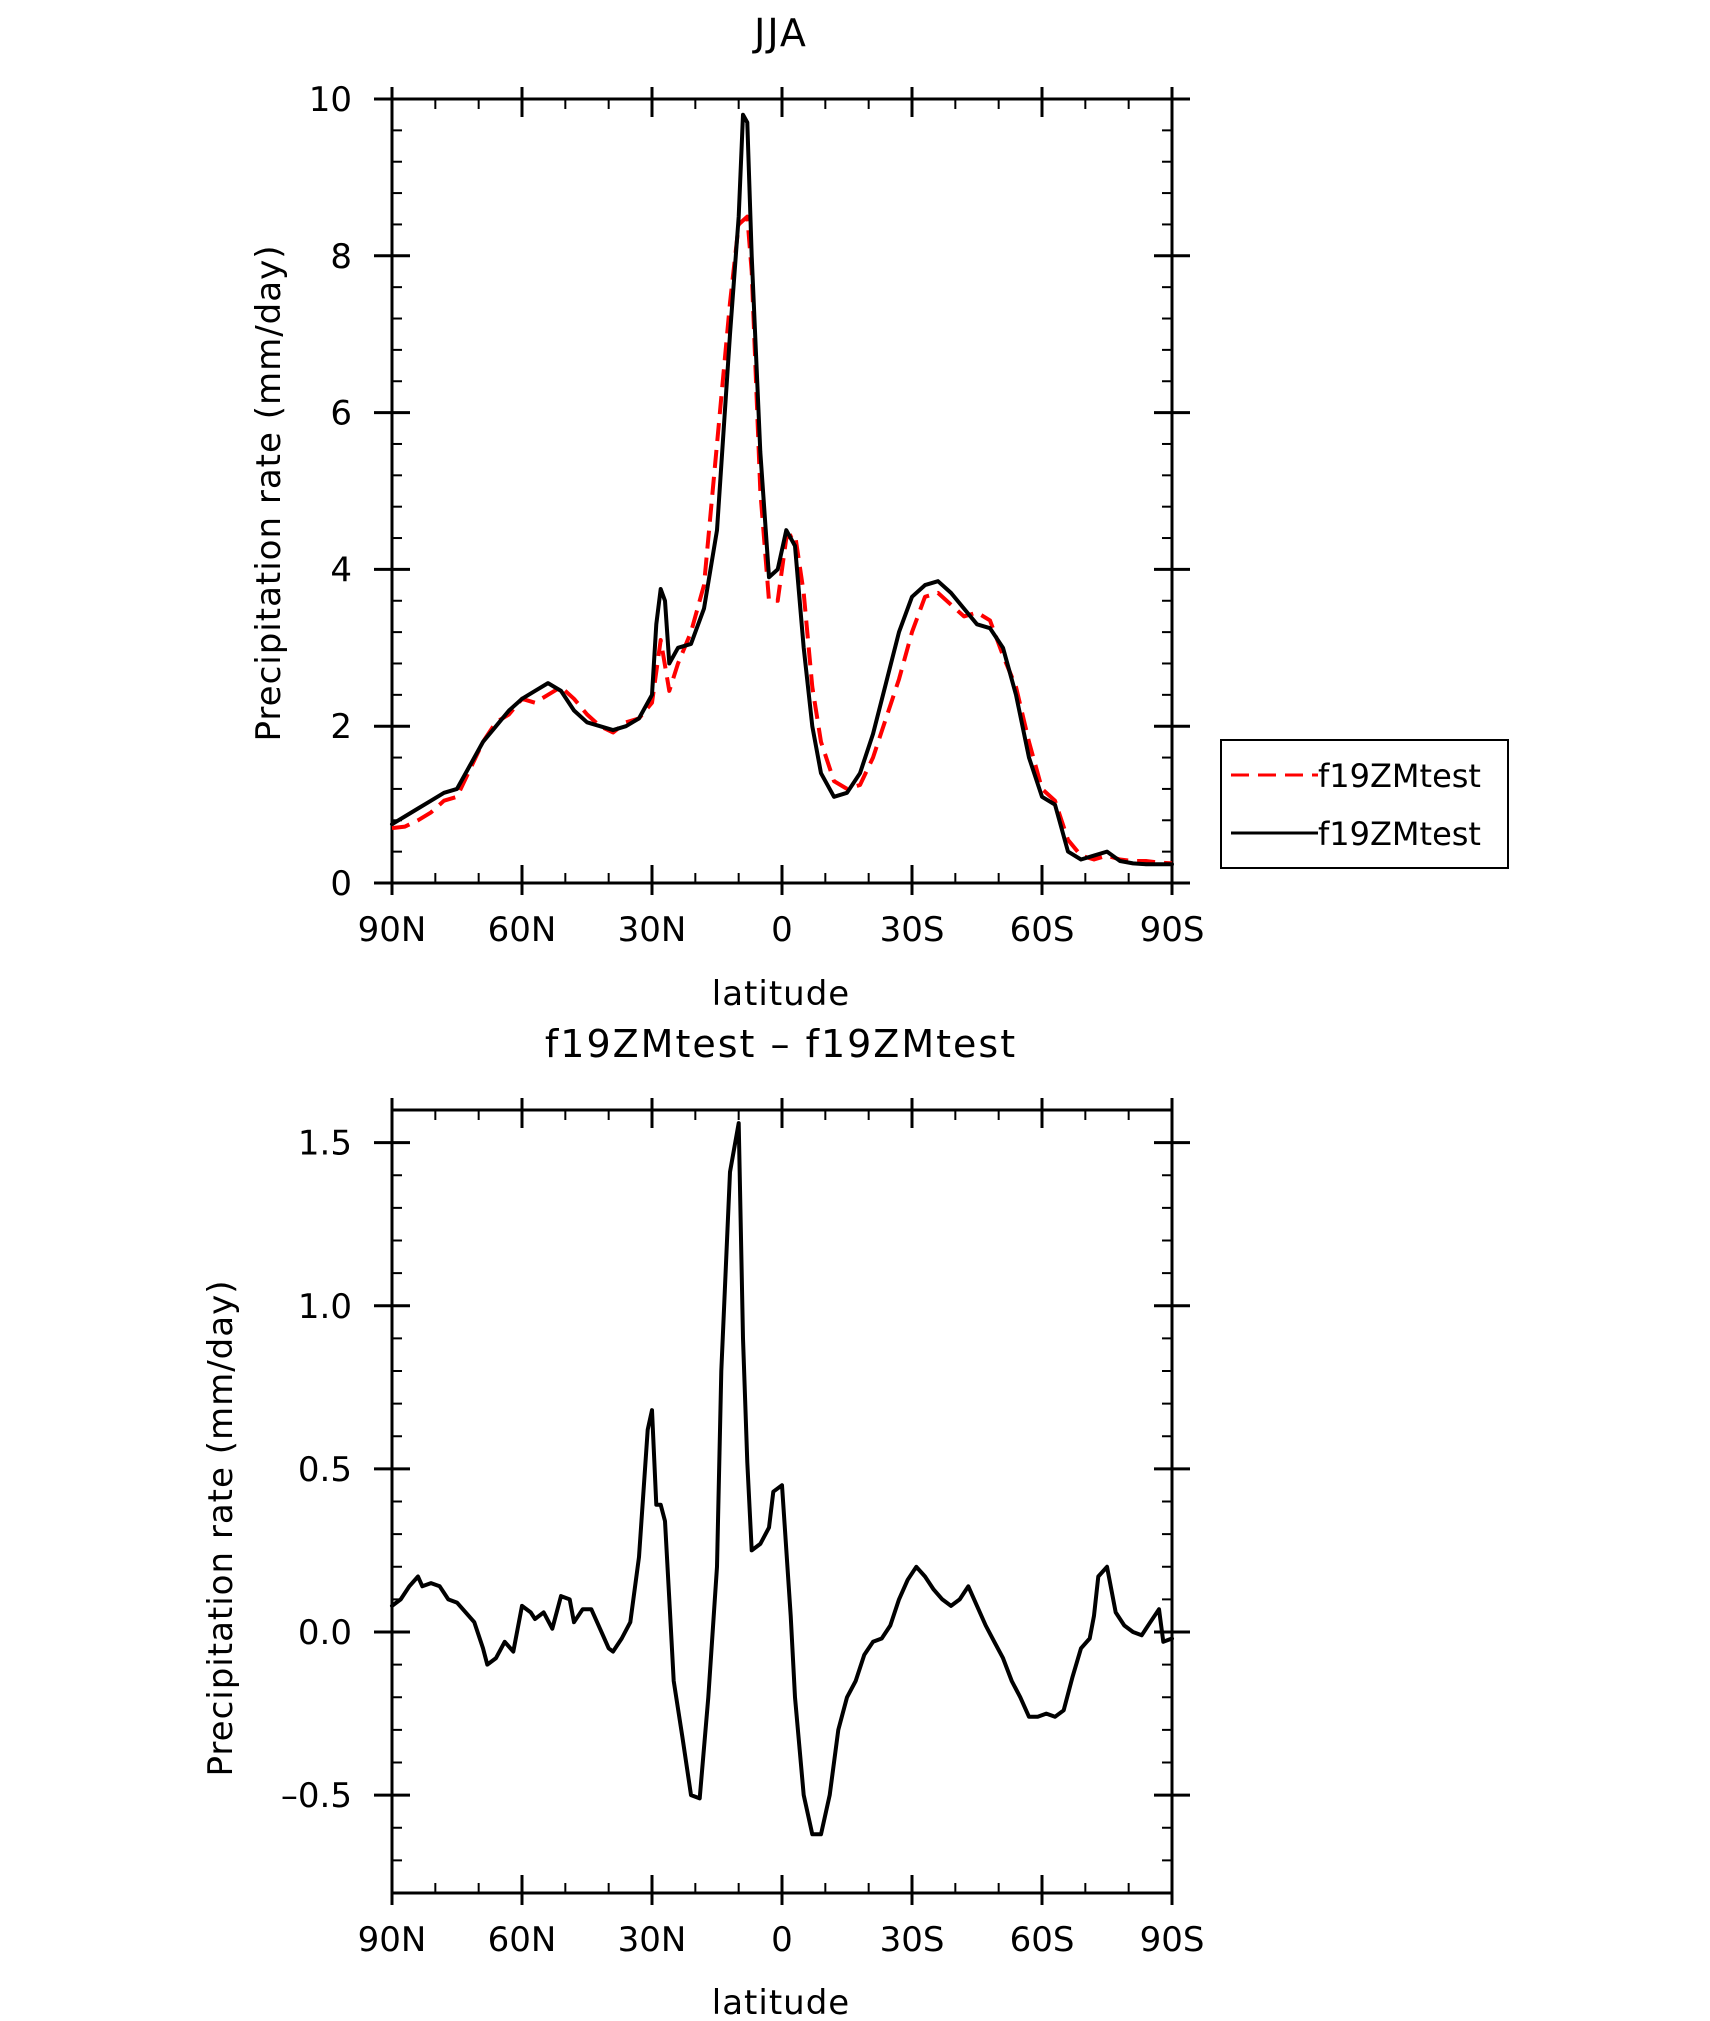 This screenshot has height=2021, width=1710. I want to click on y-tick-label: 0, so click(341, 884).